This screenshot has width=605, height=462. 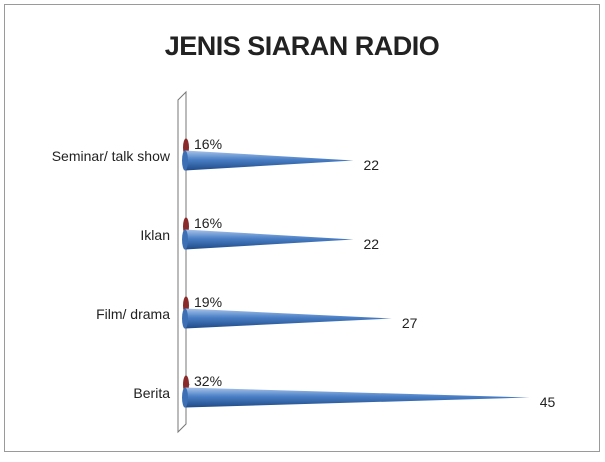 What do you see at coordinates (111, 156) in the screenshot?
I see `y-tick-label: Seminar/ talk show` at bounding box center [111, 156].